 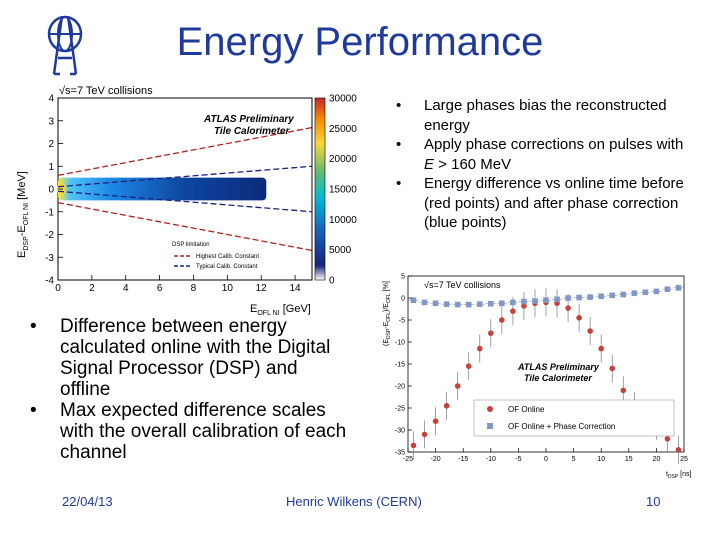 I want to click on plot2-ytick-label: 0, so click(x=403, y=299).